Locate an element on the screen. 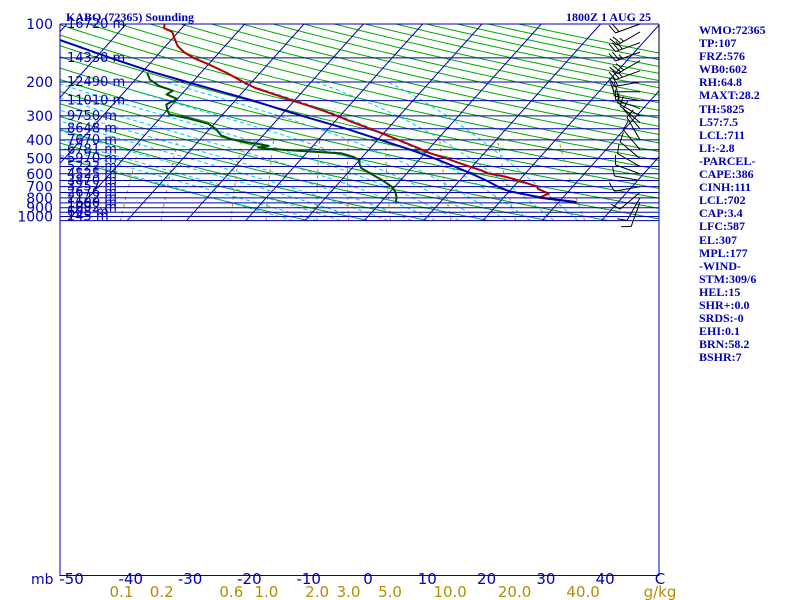 This screenshot has width=800, height=600. index-item: -WIND- is located at coordinates (720, 265).